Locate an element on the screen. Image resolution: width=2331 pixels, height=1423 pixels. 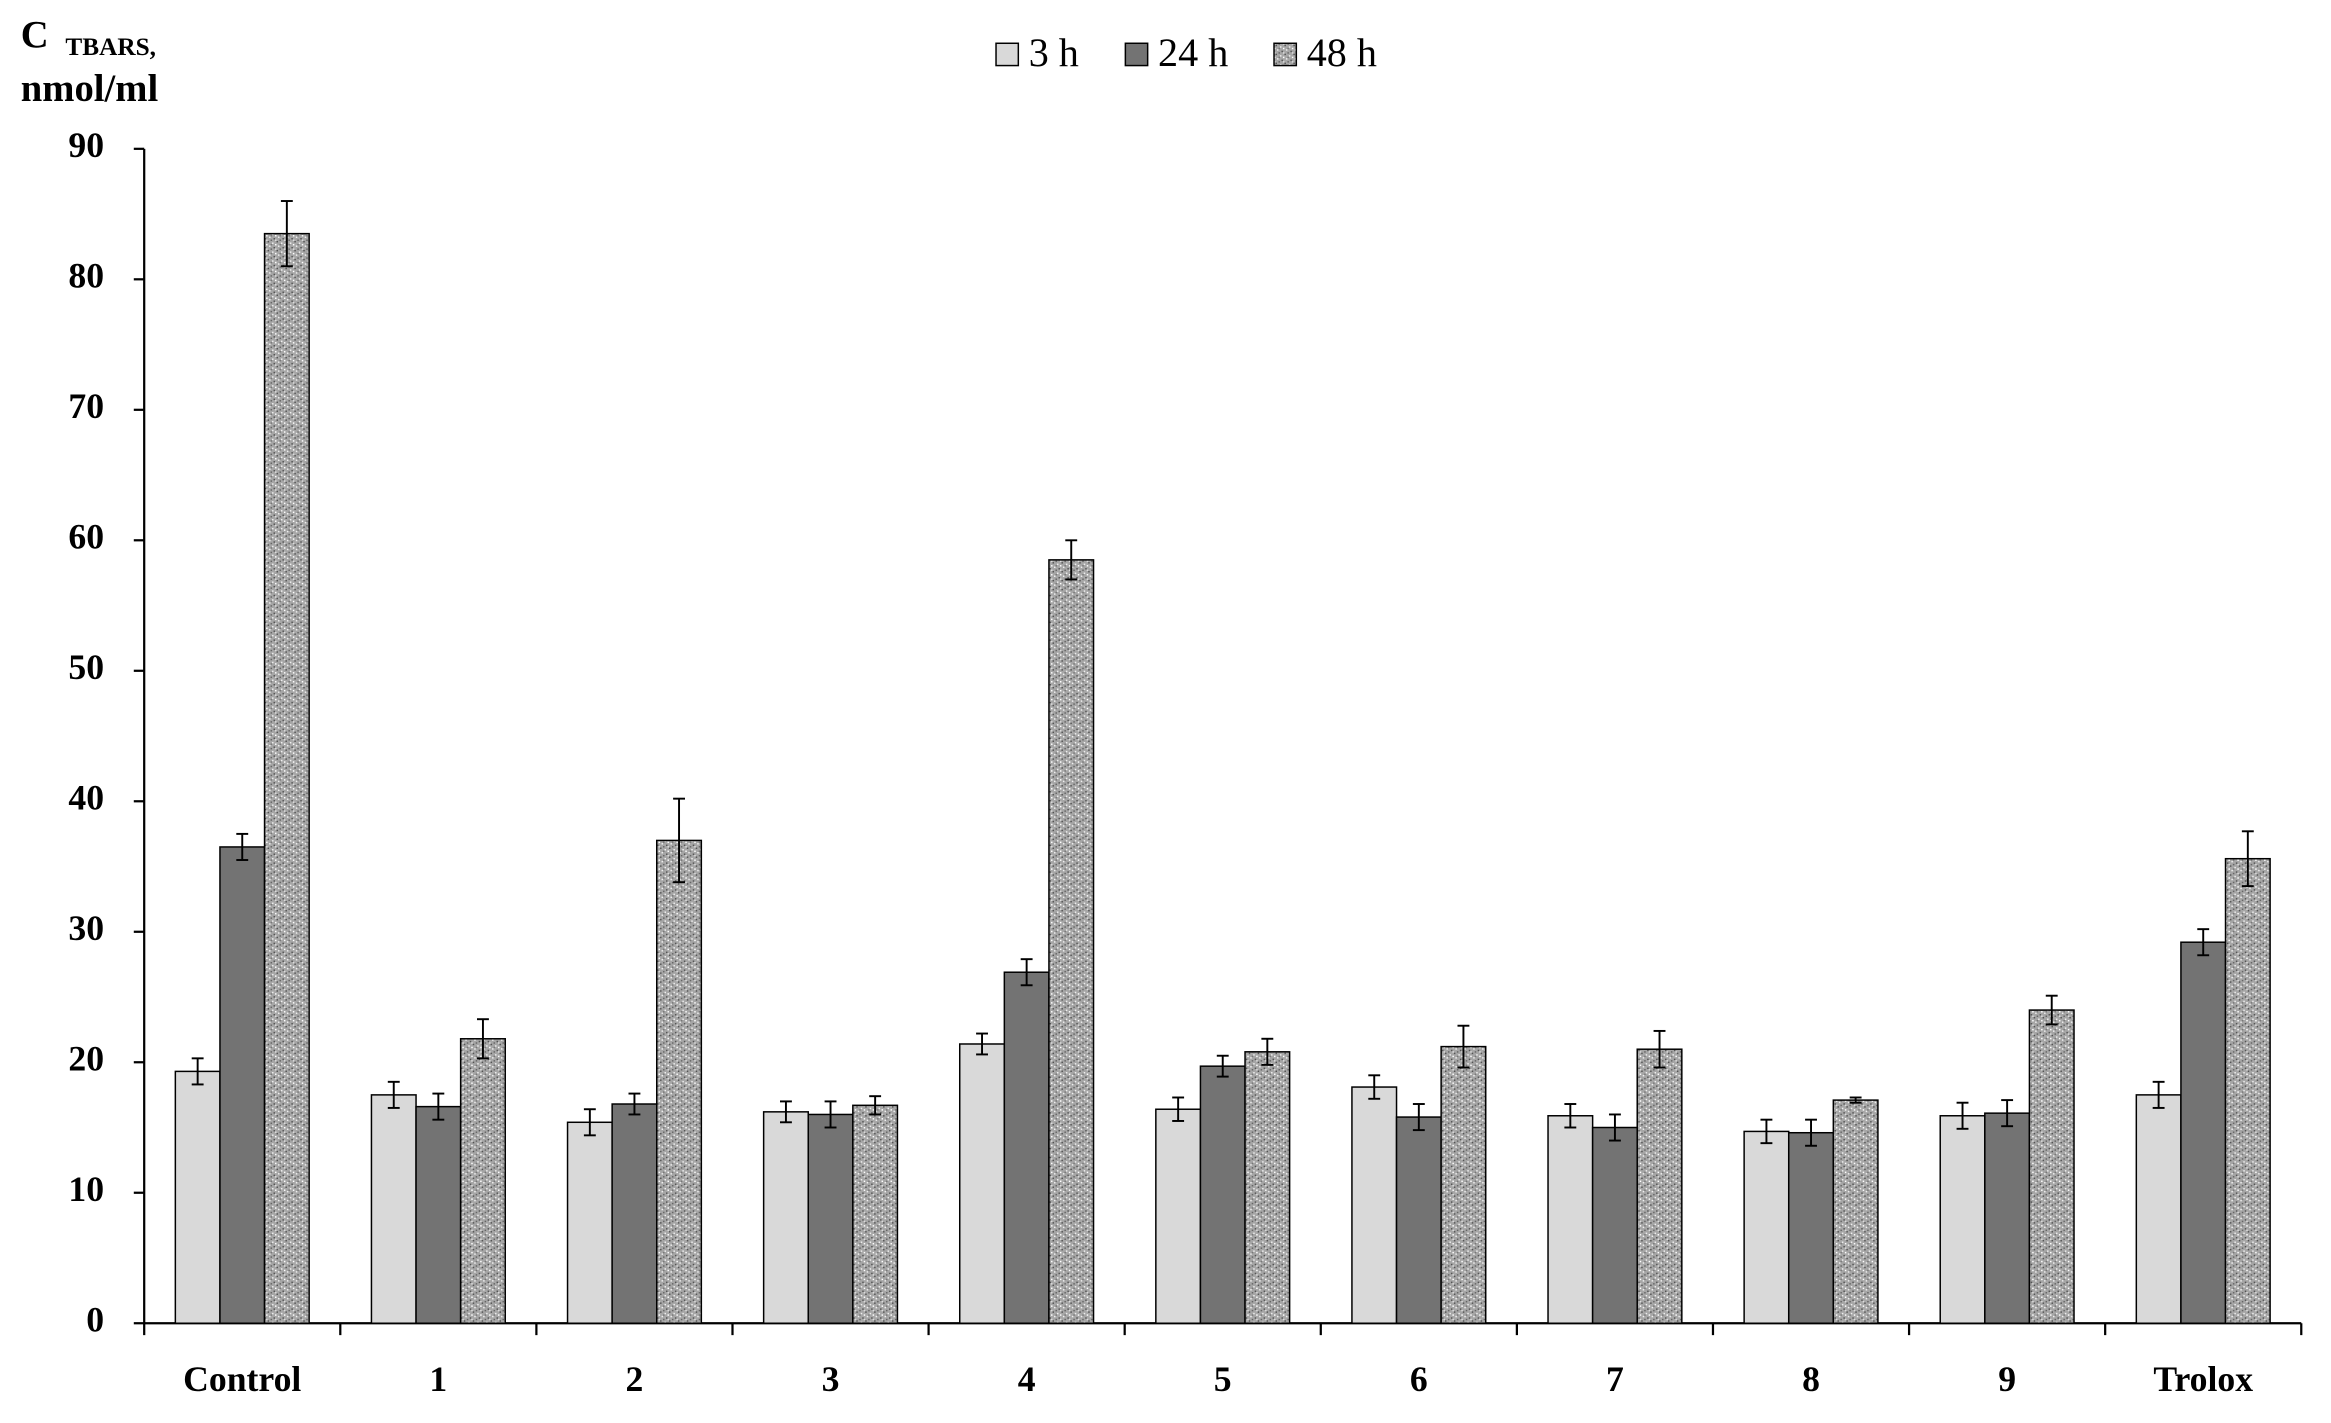
y-tick-label: 10 is located at coordinates (86, 1189).